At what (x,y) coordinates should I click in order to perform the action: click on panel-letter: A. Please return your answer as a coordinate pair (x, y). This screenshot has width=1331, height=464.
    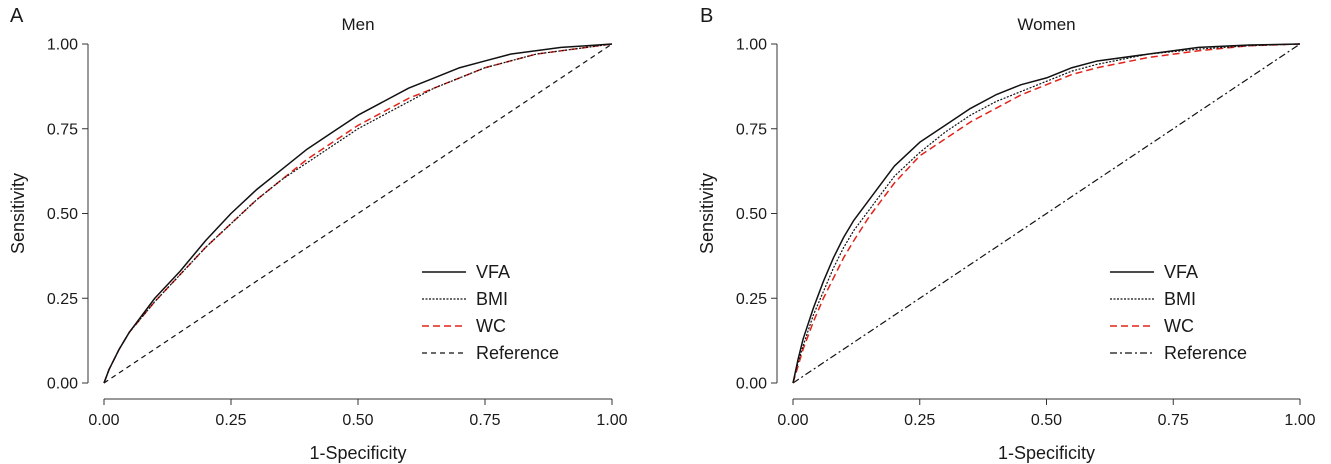
    Looking at the image, I should click on (17, 16).